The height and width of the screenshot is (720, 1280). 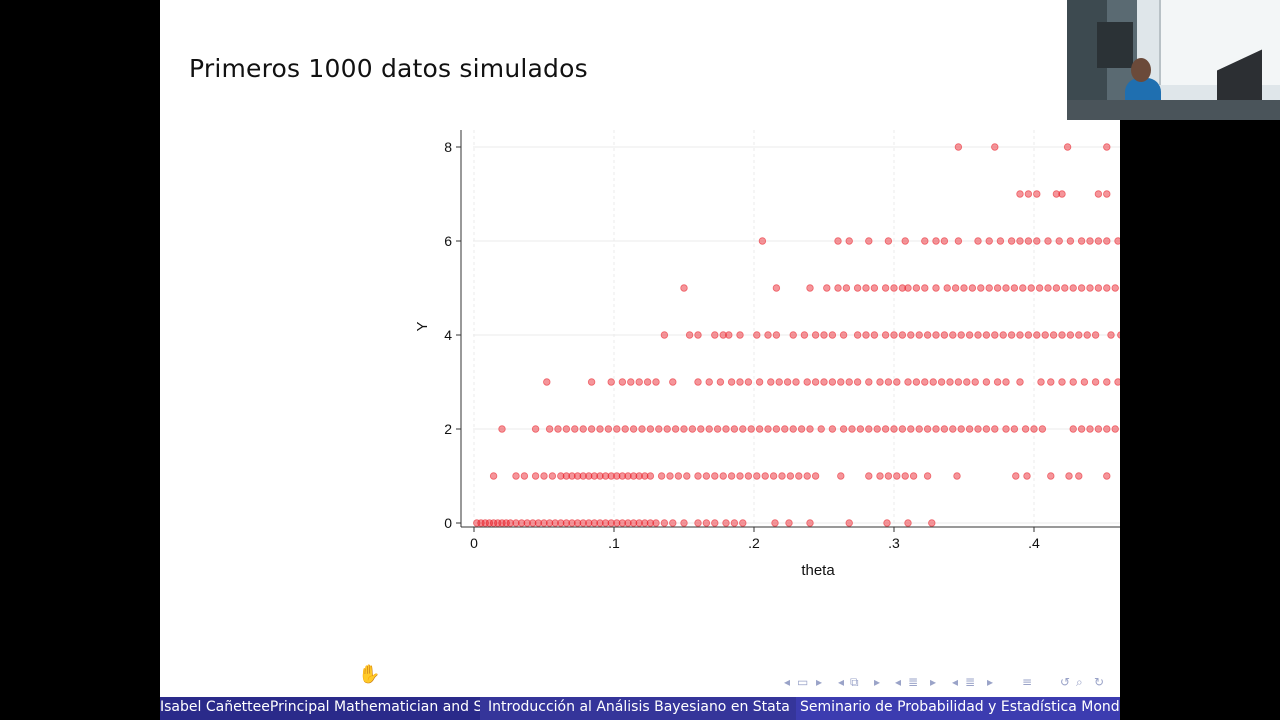 What do you see at coordinates (990, 682) in the screenshot?
I see `slide-next-icon: ▸` at bounding box center [990, 682].